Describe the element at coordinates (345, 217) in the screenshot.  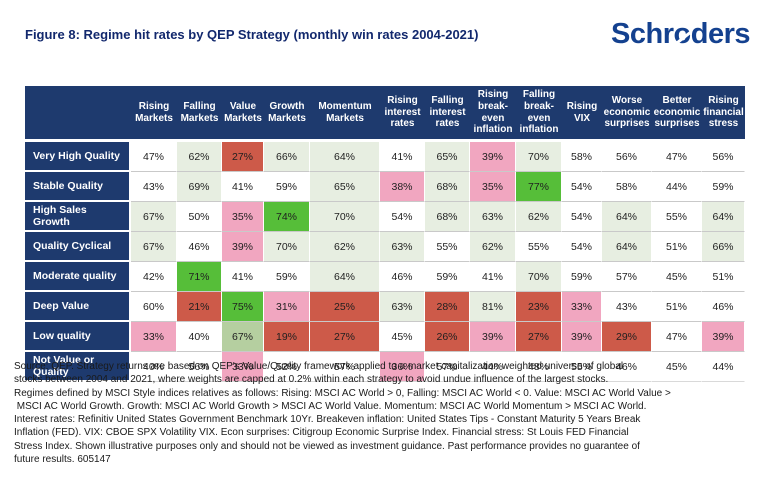
I see `heatmap-cell: 70%` at that location.